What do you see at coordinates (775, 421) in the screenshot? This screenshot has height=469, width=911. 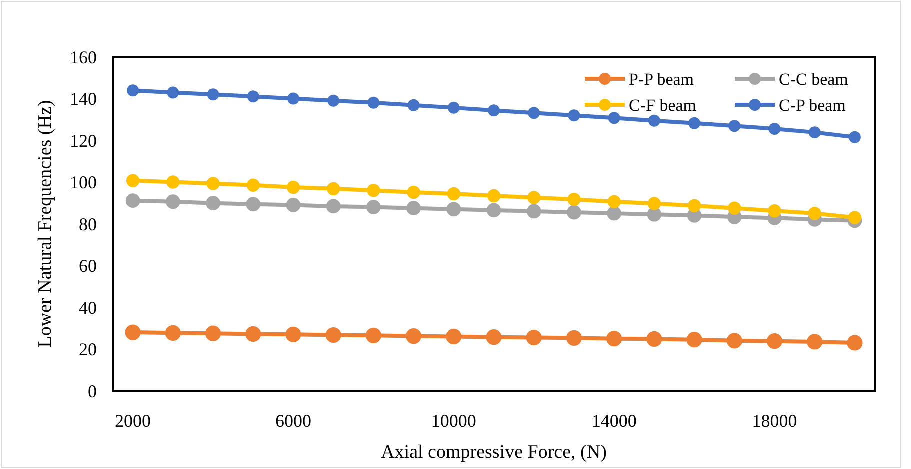 I see `x-tick-label: 18000` at bounding box center [775, 421].